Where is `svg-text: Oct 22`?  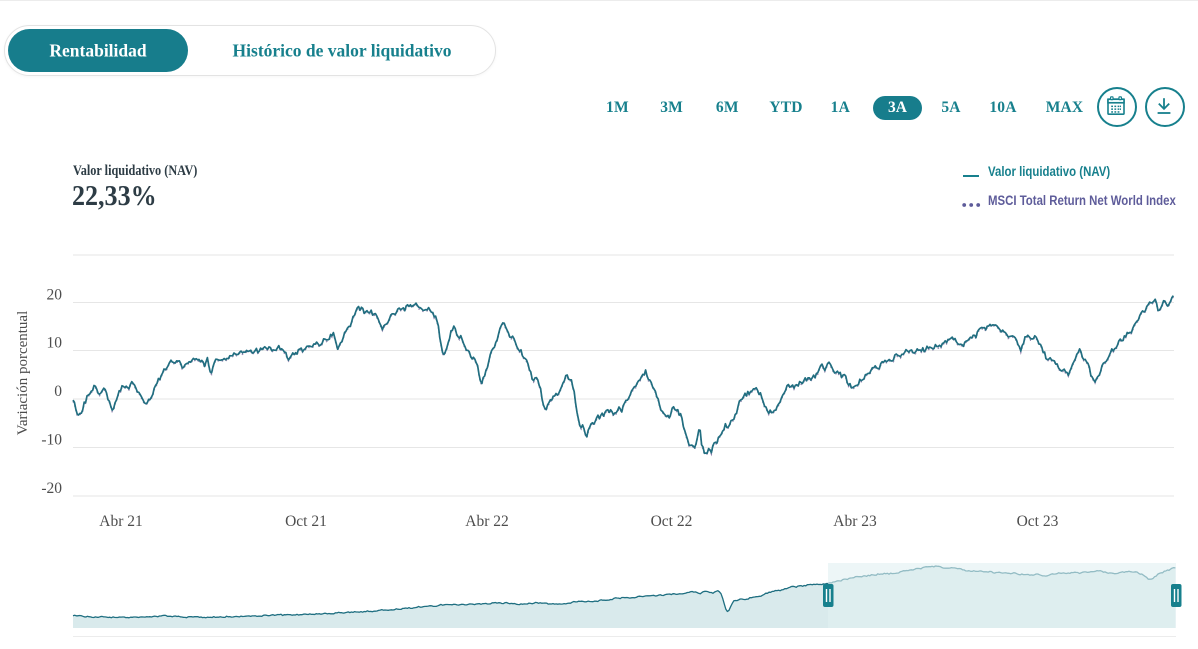 svg-text: Oct 22 is located at coordinates (672, 521).